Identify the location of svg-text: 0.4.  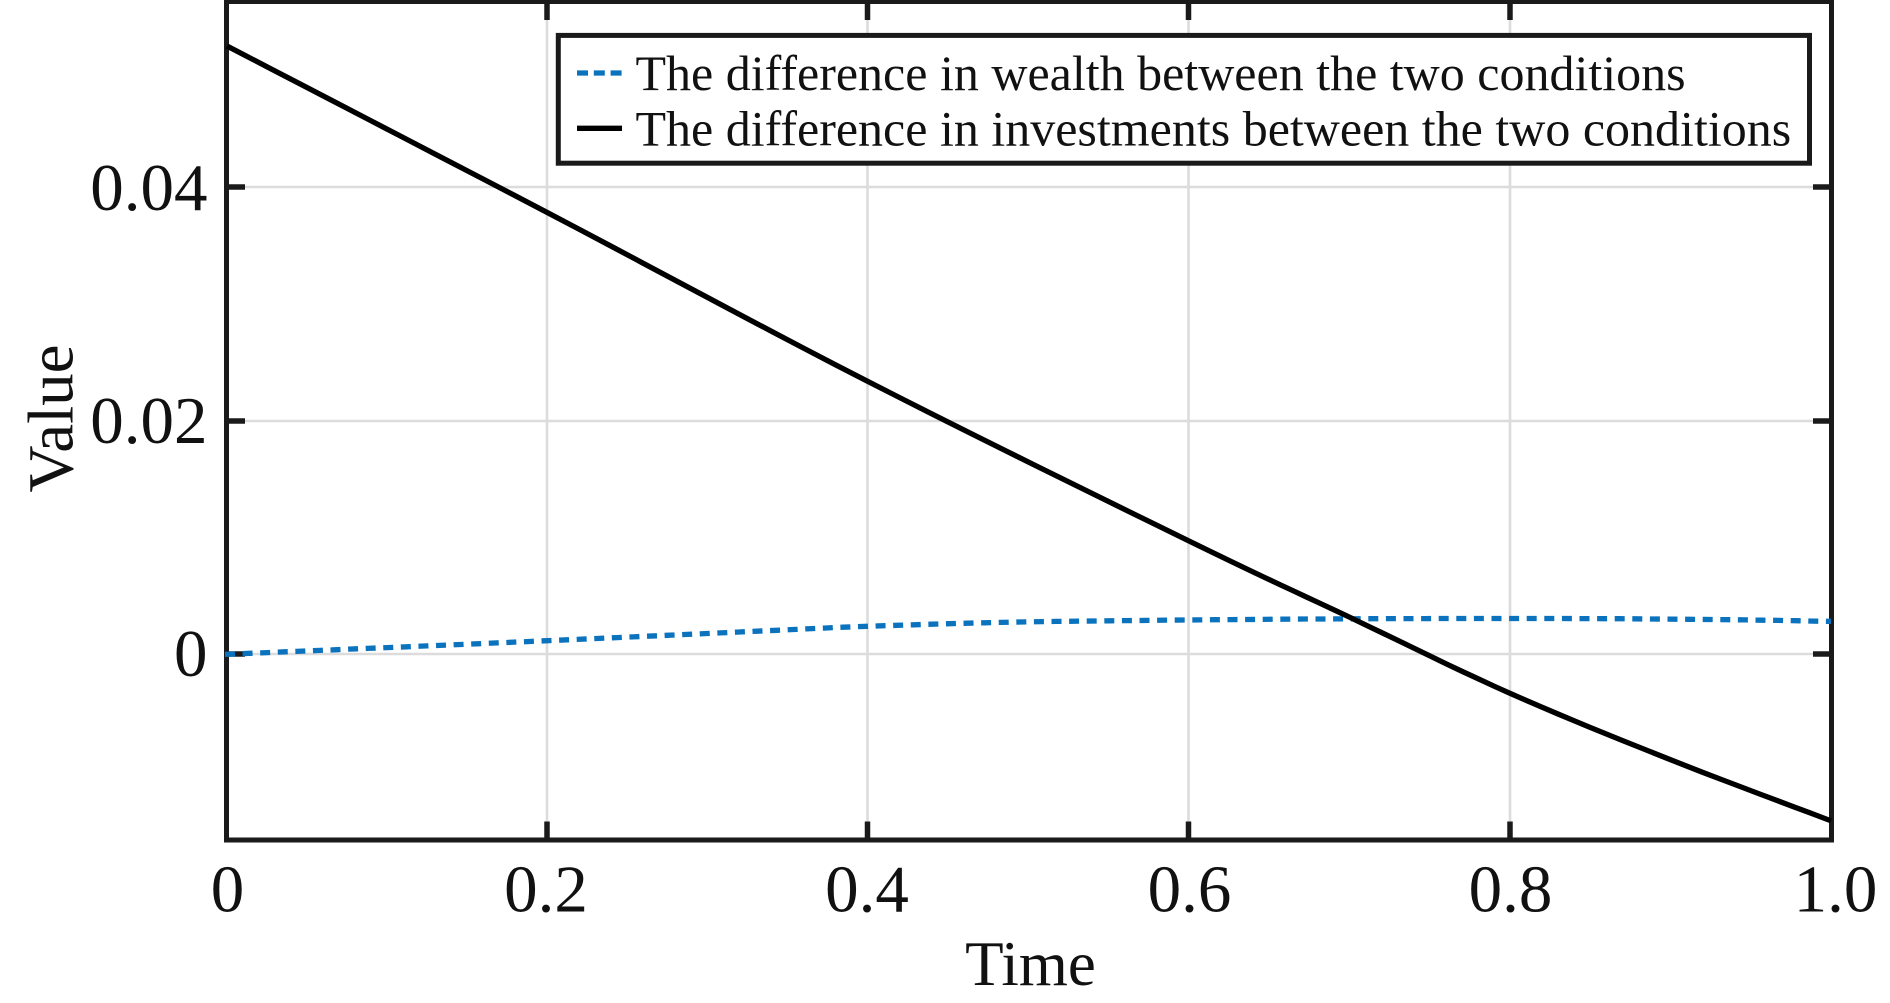
(867, 890).